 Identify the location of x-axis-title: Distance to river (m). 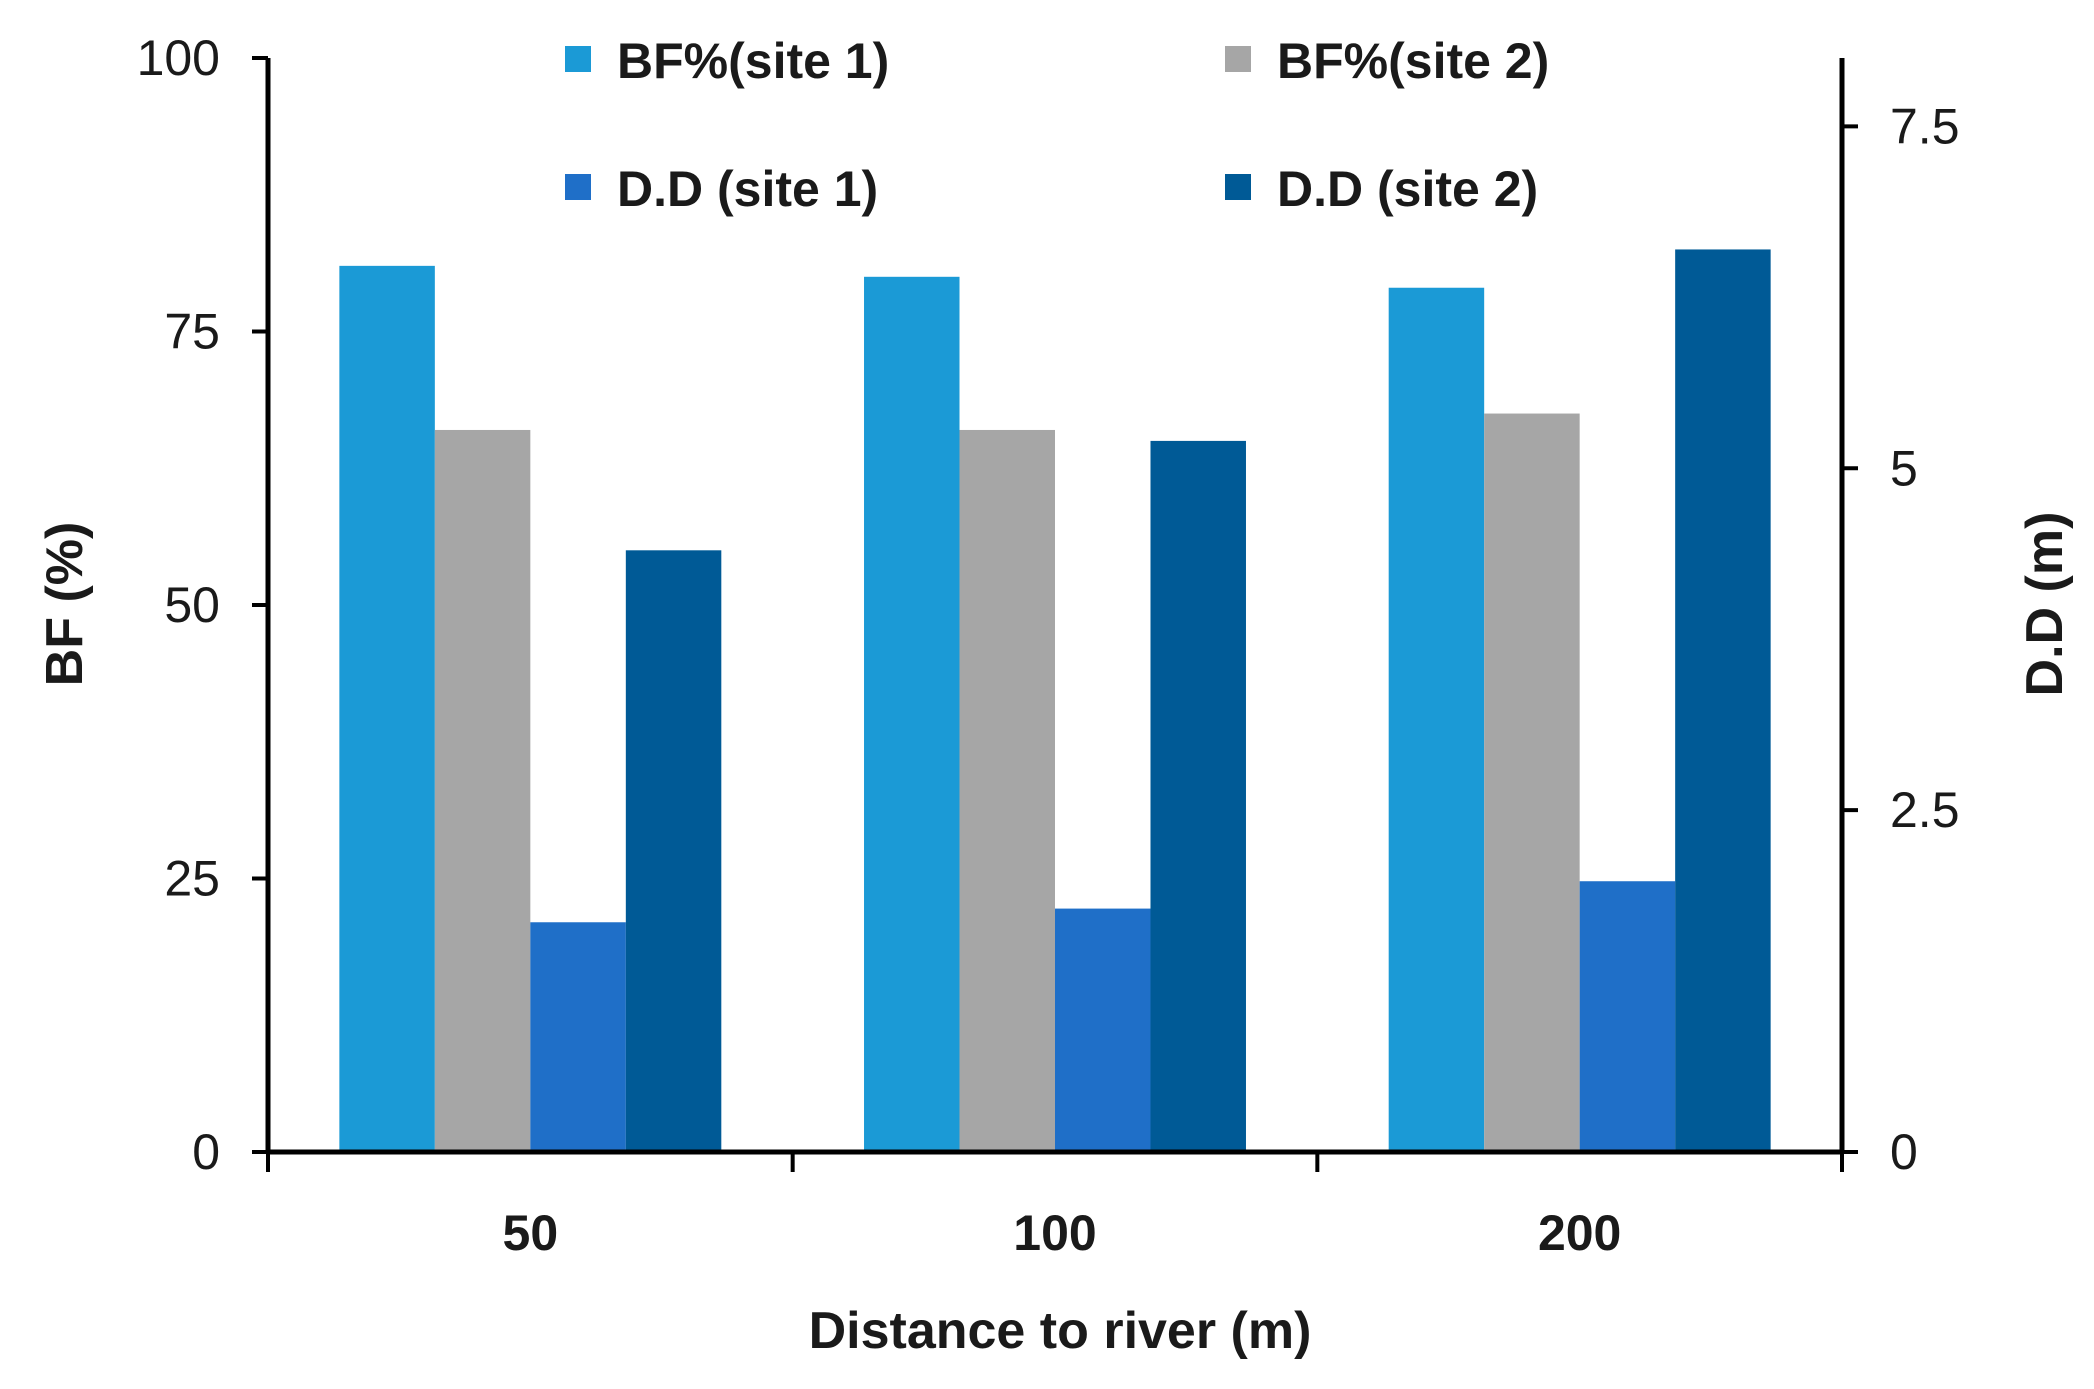
(1060, 1331).